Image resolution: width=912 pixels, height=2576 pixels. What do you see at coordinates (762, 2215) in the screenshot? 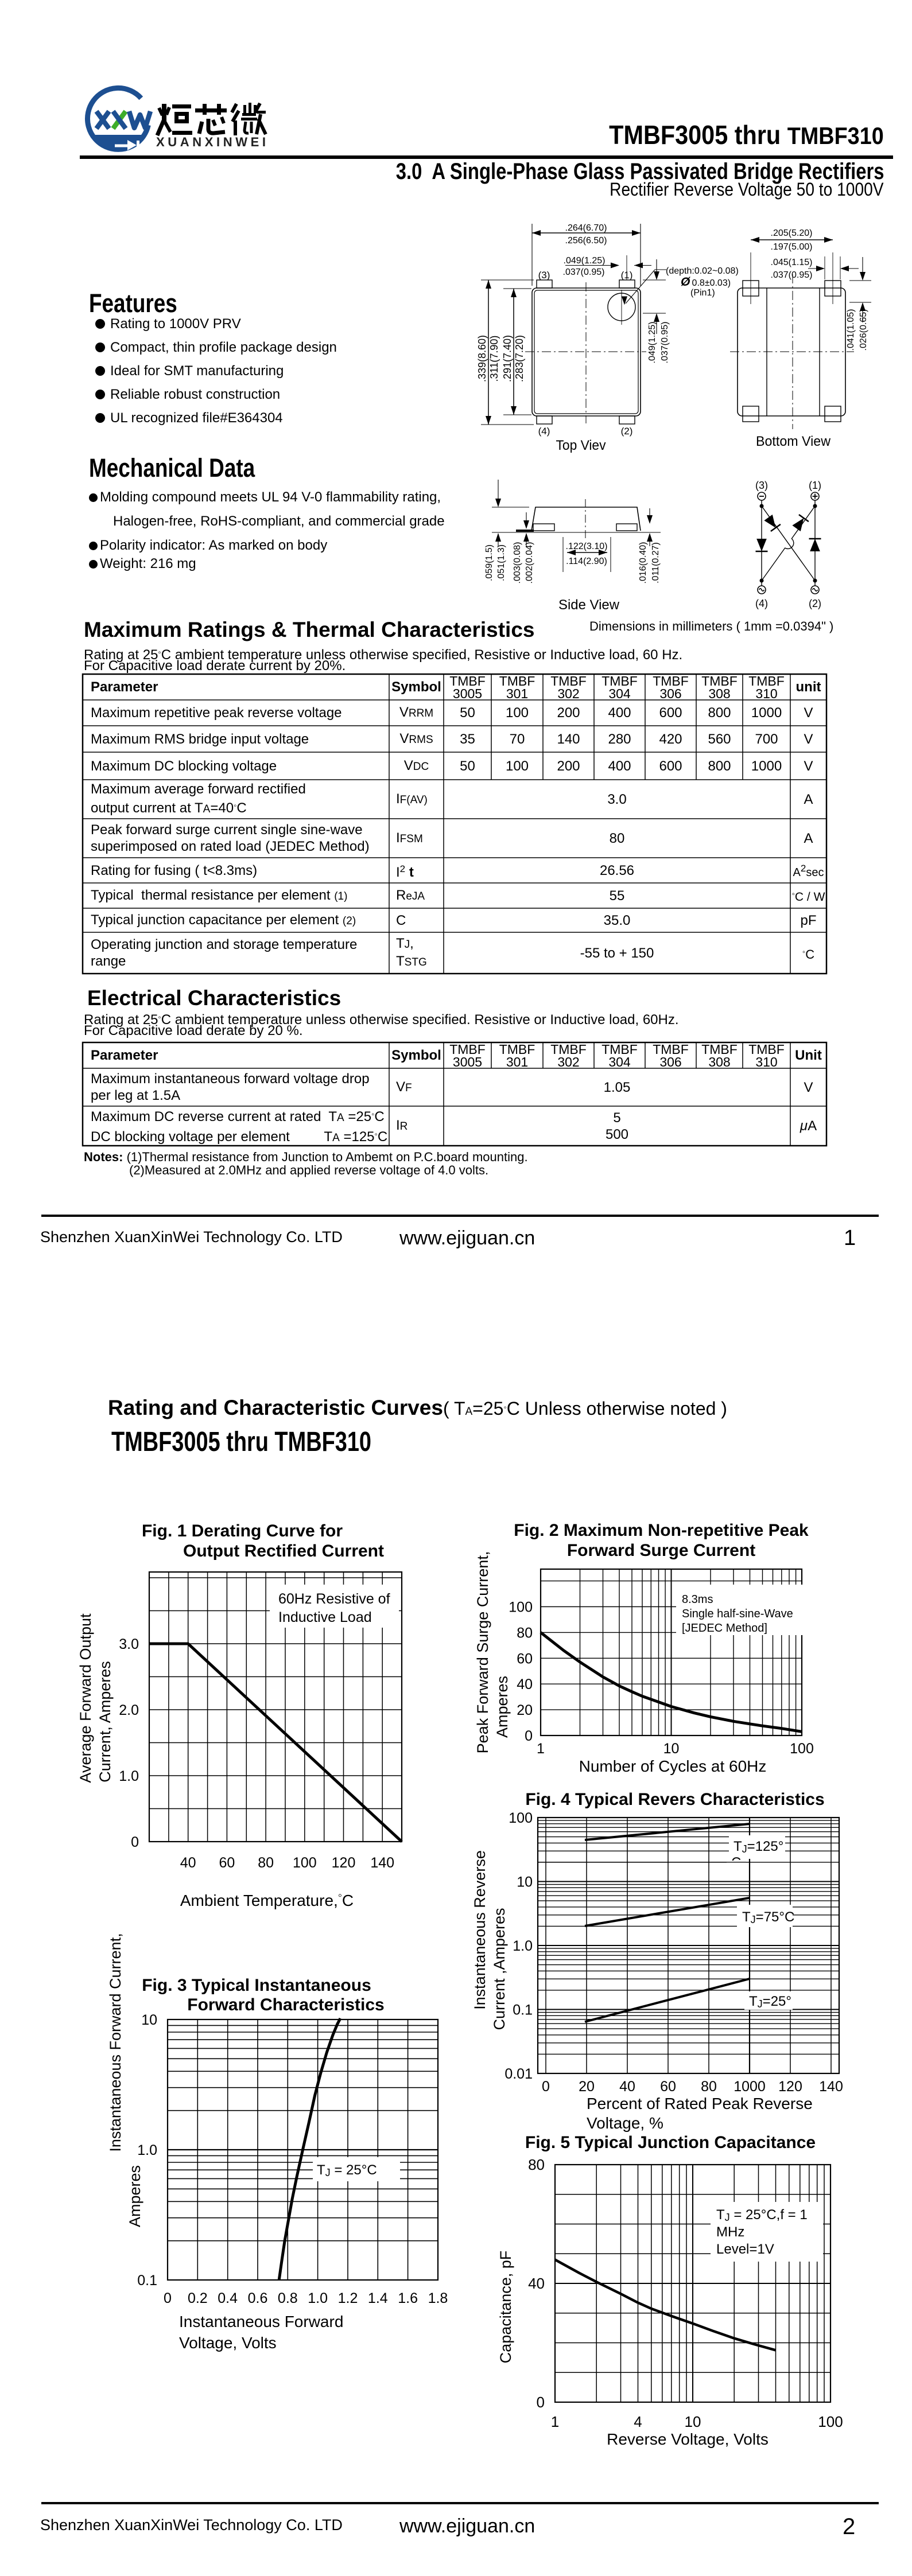
I see `svg-text: TJ = 25°C,f = 1` at bounding box center [762, 2215].